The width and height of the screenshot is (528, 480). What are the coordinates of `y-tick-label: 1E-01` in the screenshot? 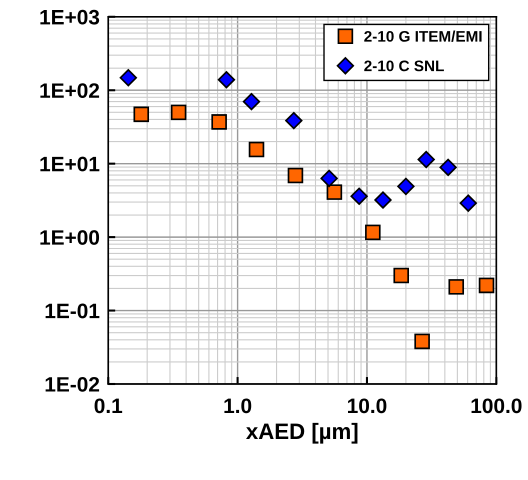 It's located at (73, 311).